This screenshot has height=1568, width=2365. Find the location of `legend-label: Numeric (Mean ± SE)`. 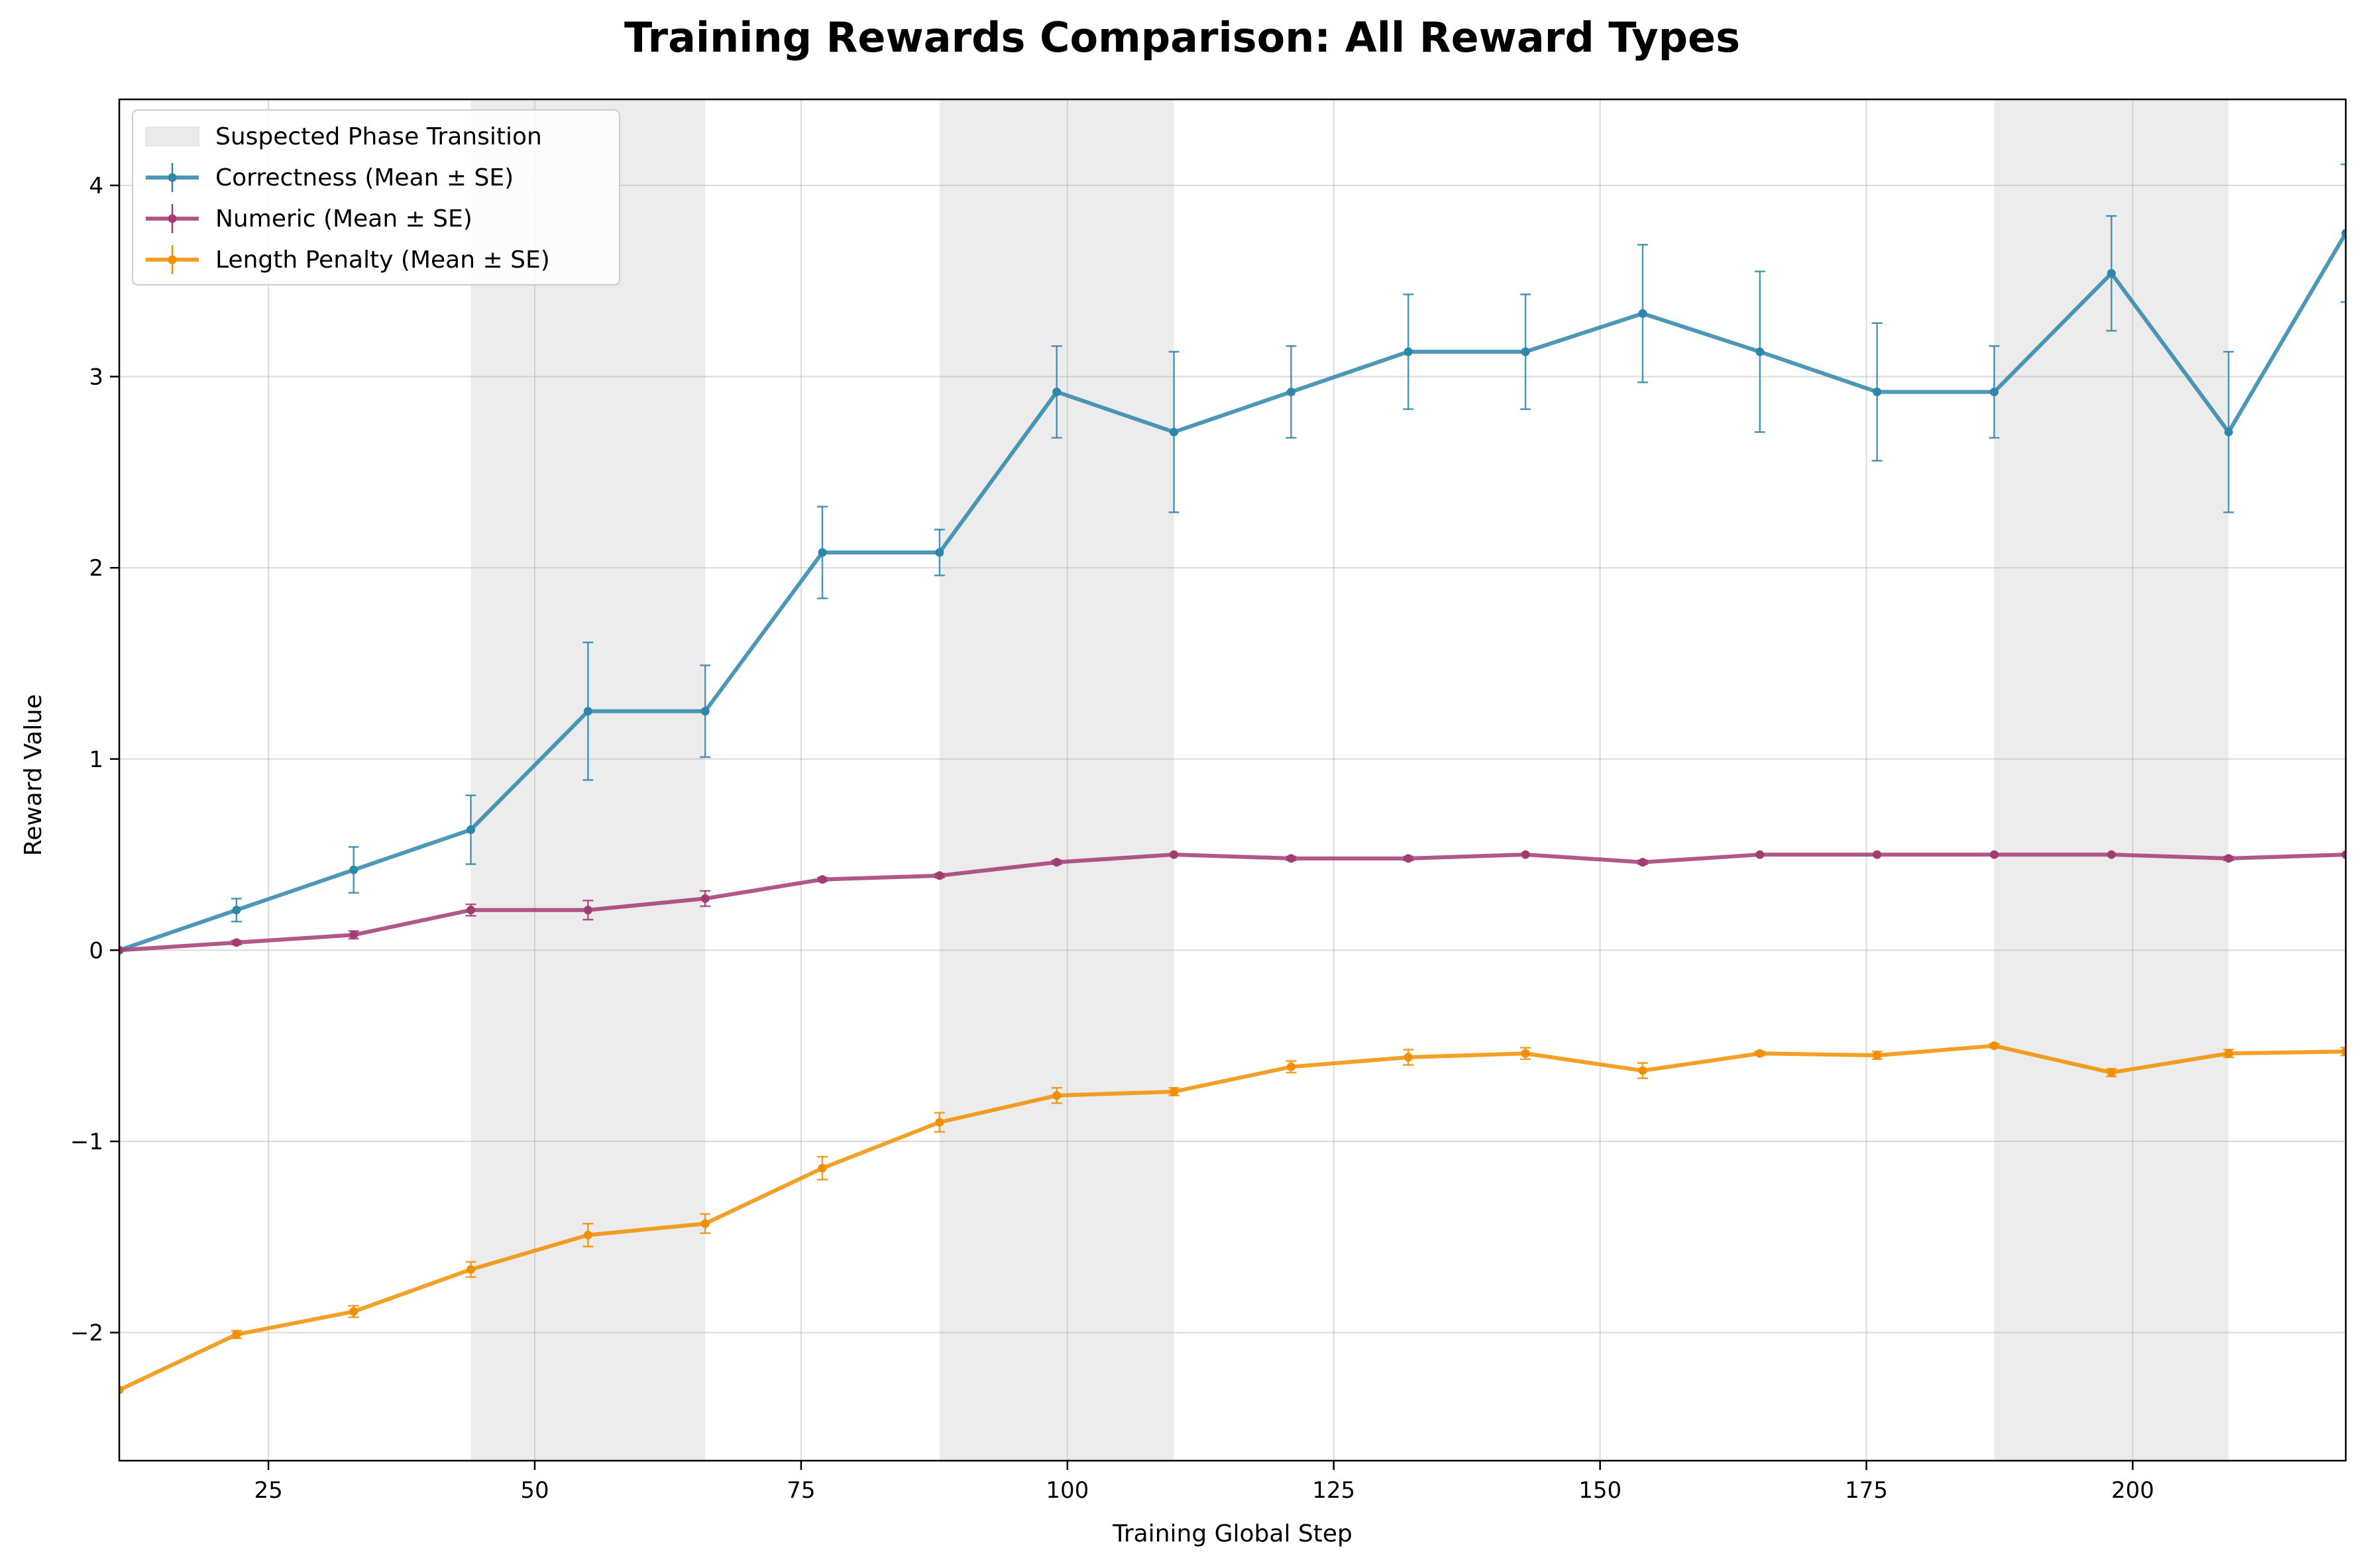

legend-label: Numeric (Mean ± SE) is located at coordinates (343, 219).